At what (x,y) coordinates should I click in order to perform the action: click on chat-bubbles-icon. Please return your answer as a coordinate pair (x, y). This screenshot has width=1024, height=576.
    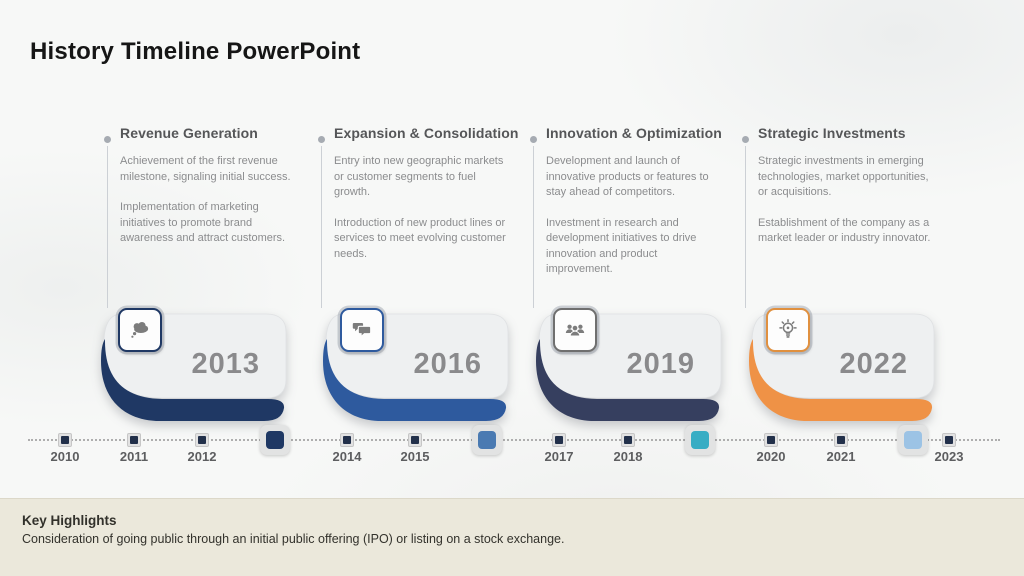
    Looking at the image, I should click on (362, 330).